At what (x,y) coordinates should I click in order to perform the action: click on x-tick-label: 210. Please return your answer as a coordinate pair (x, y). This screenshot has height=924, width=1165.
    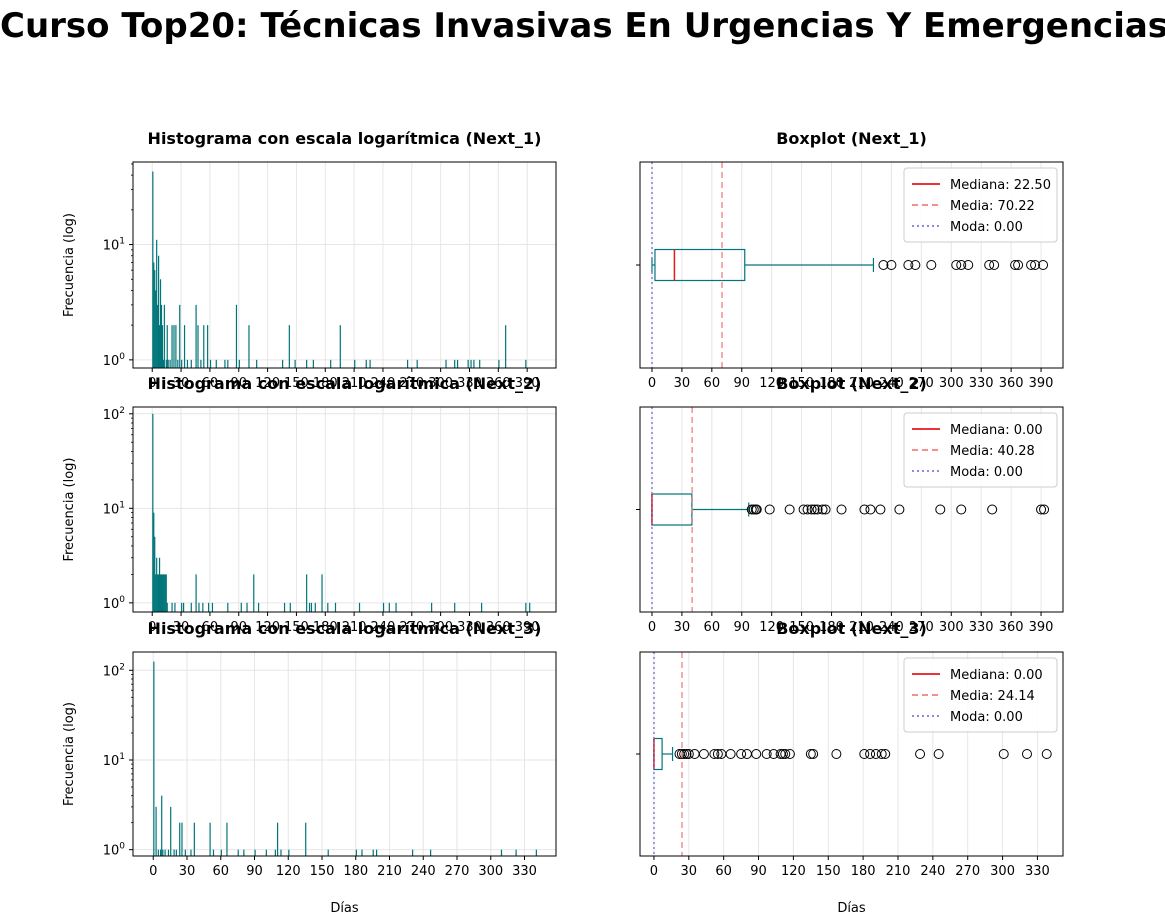
    Looking at the image, I should click on (354, 627).